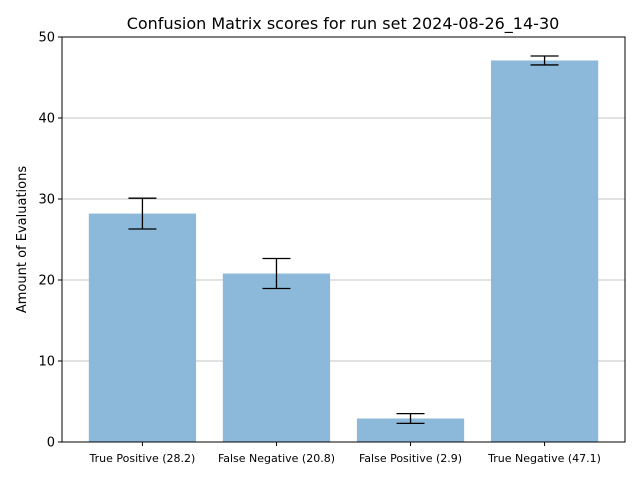 The height and width of the screenshot is (480, 640). What do you see at coordinates (46, 200) in the screenshot?
I see `y-tick-label: 30` at bounding box center [46, 200].